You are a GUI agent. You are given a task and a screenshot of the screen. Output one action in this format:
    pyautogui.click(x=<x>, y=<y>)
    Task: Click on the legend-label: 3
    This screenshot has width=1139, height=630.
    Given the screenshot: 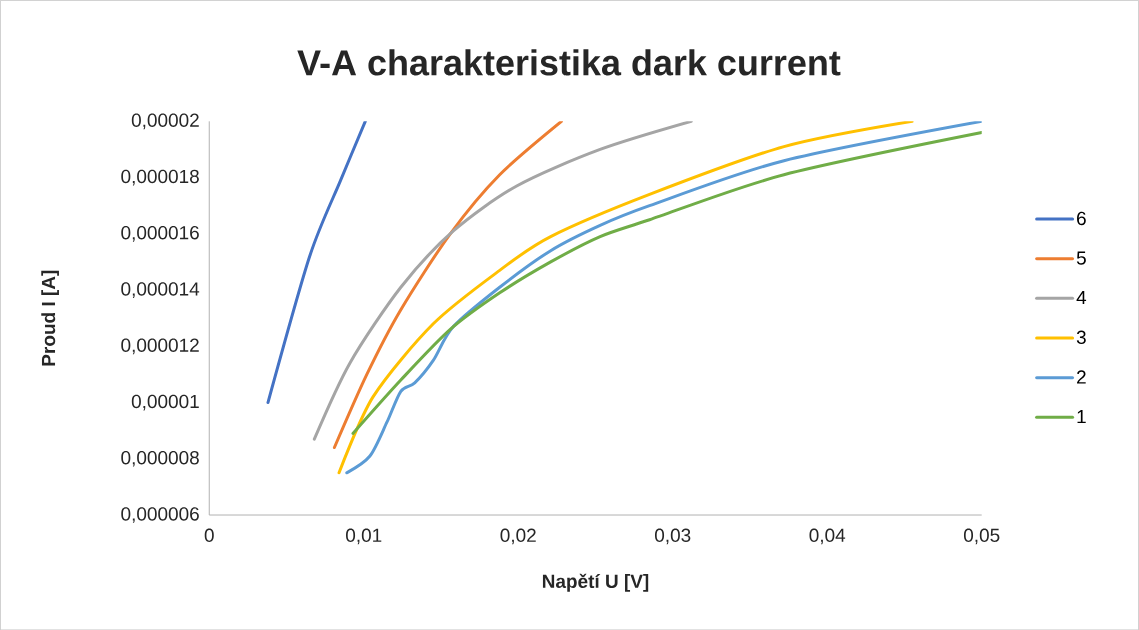 What is the action you would take?
    pyautogui.click(x=1081, y=337)
    